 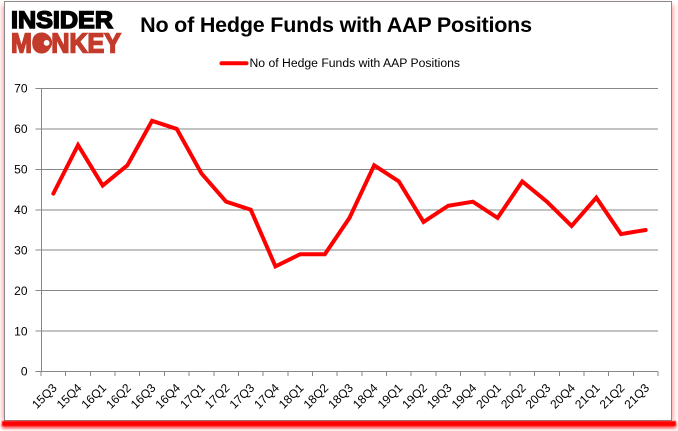 What do you see at coordinates (538, 396) in the screenshot?
I see `svg-text: 20Q3` at bounding box center [538, 396].